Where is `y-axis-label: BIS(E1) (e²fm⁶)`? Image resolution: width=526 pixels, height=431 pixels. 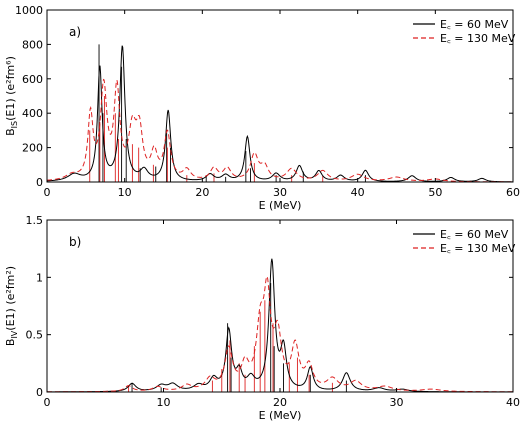
y-axis-label: BIS(E1) (e²fm⁶) is located at coordinates (11, 96).